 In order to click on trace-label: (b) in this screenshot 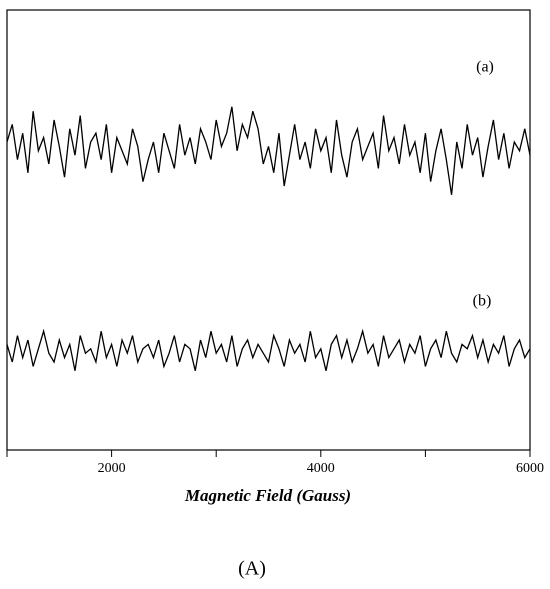, I will do `click(482, 301)`.